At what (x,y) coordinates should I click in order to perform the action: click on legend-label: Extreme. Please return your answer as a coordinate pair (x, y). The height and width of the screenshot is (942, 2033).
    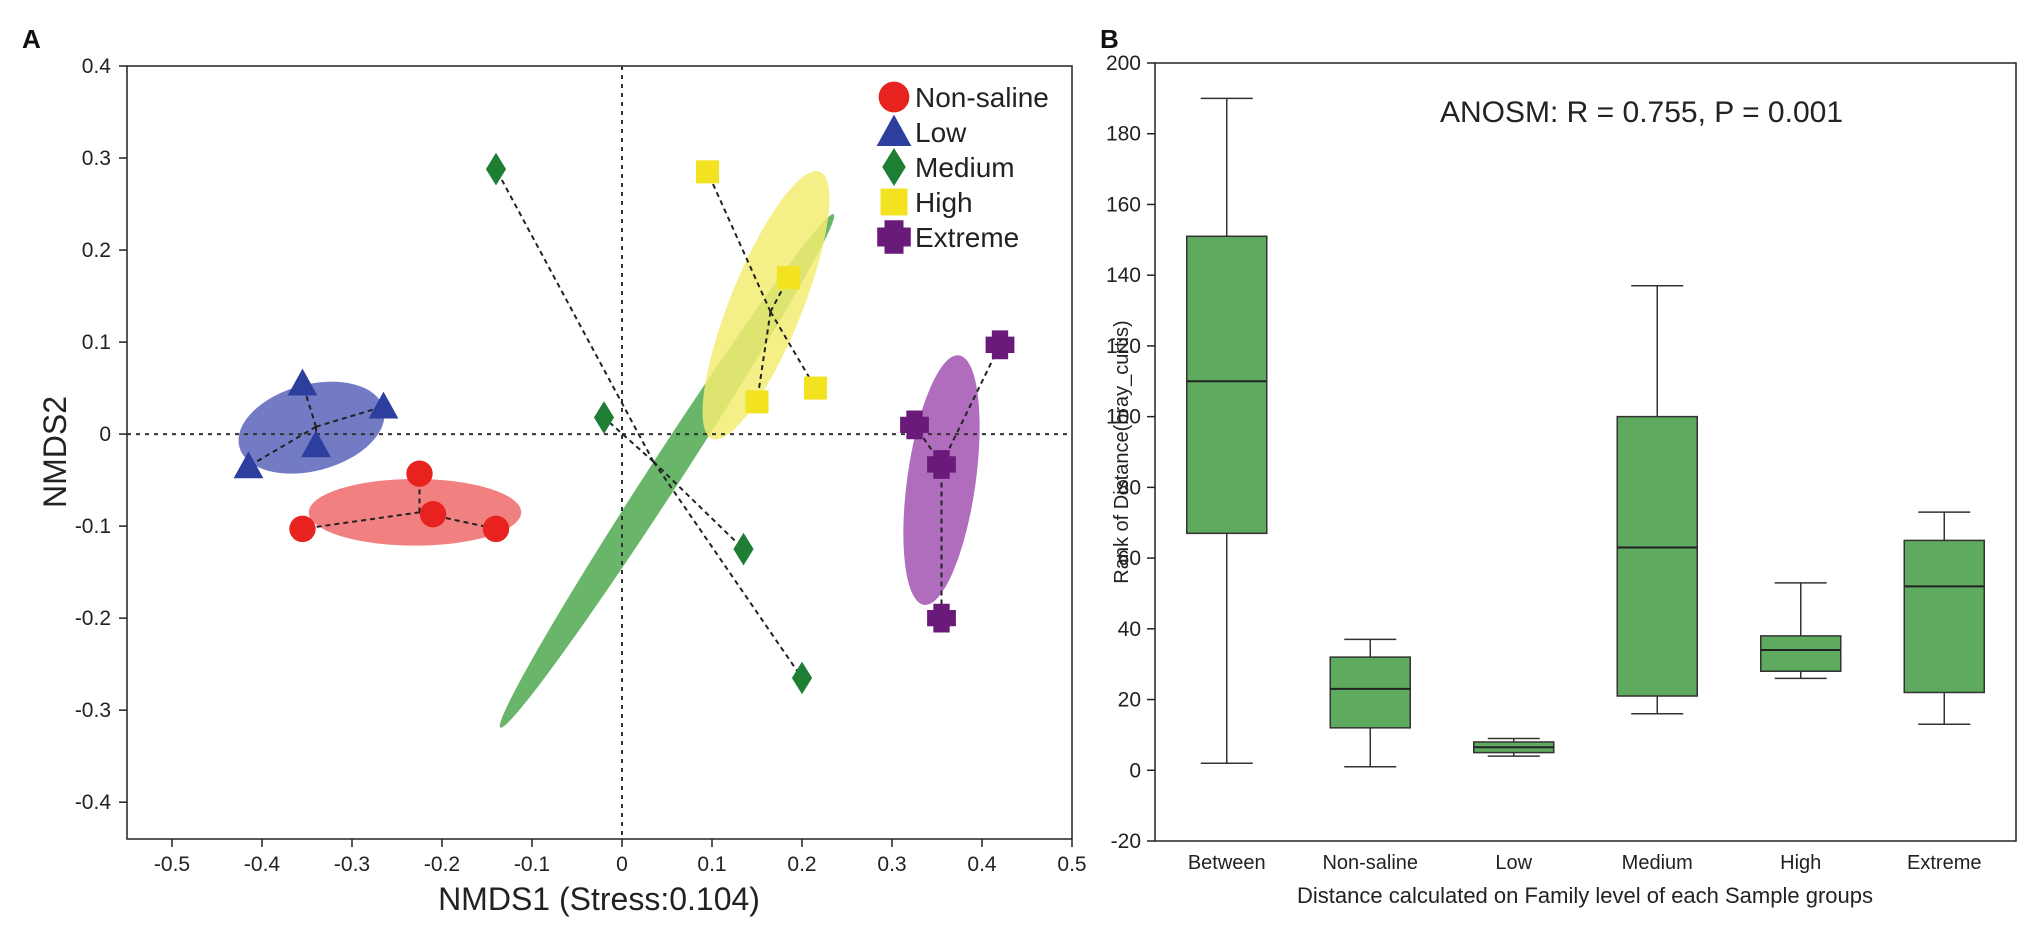
    Looking at the image, I should click on (967, 237).